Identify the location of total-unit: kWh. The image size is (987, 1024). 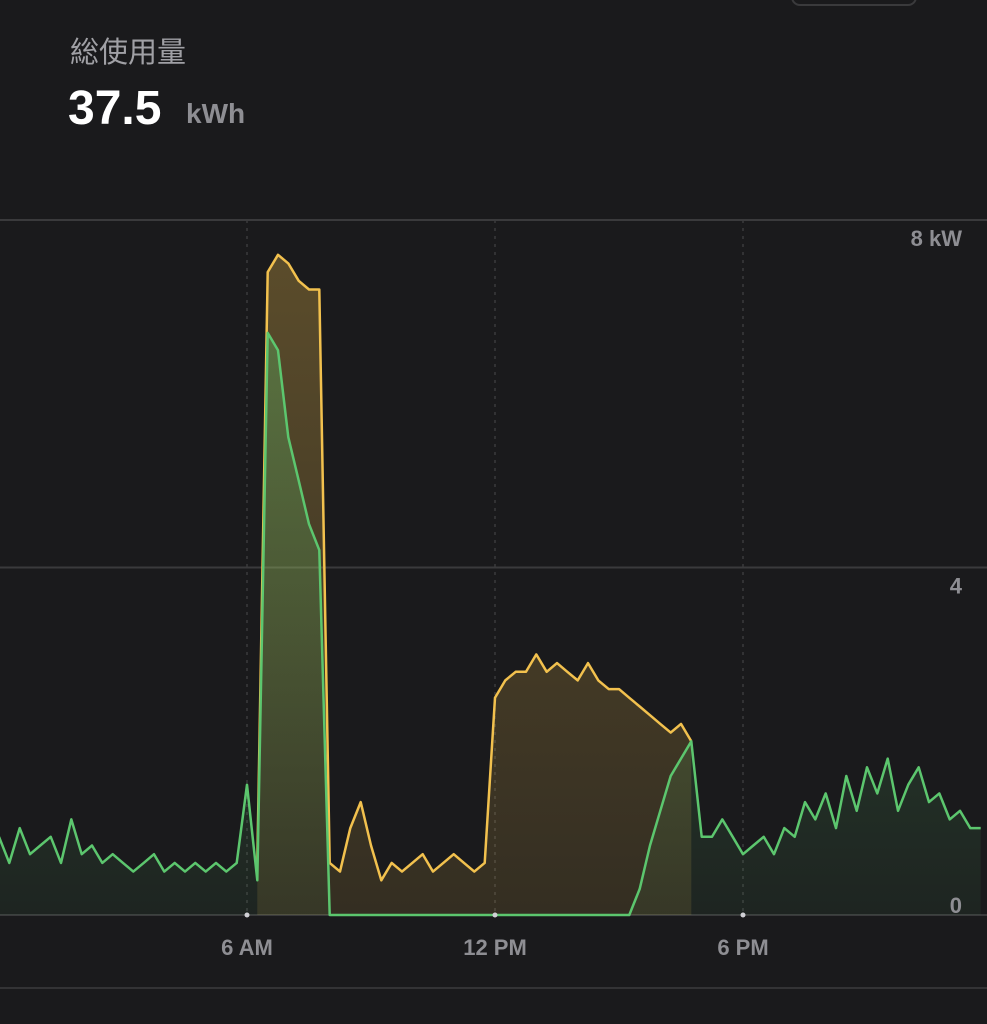
(215, 113).